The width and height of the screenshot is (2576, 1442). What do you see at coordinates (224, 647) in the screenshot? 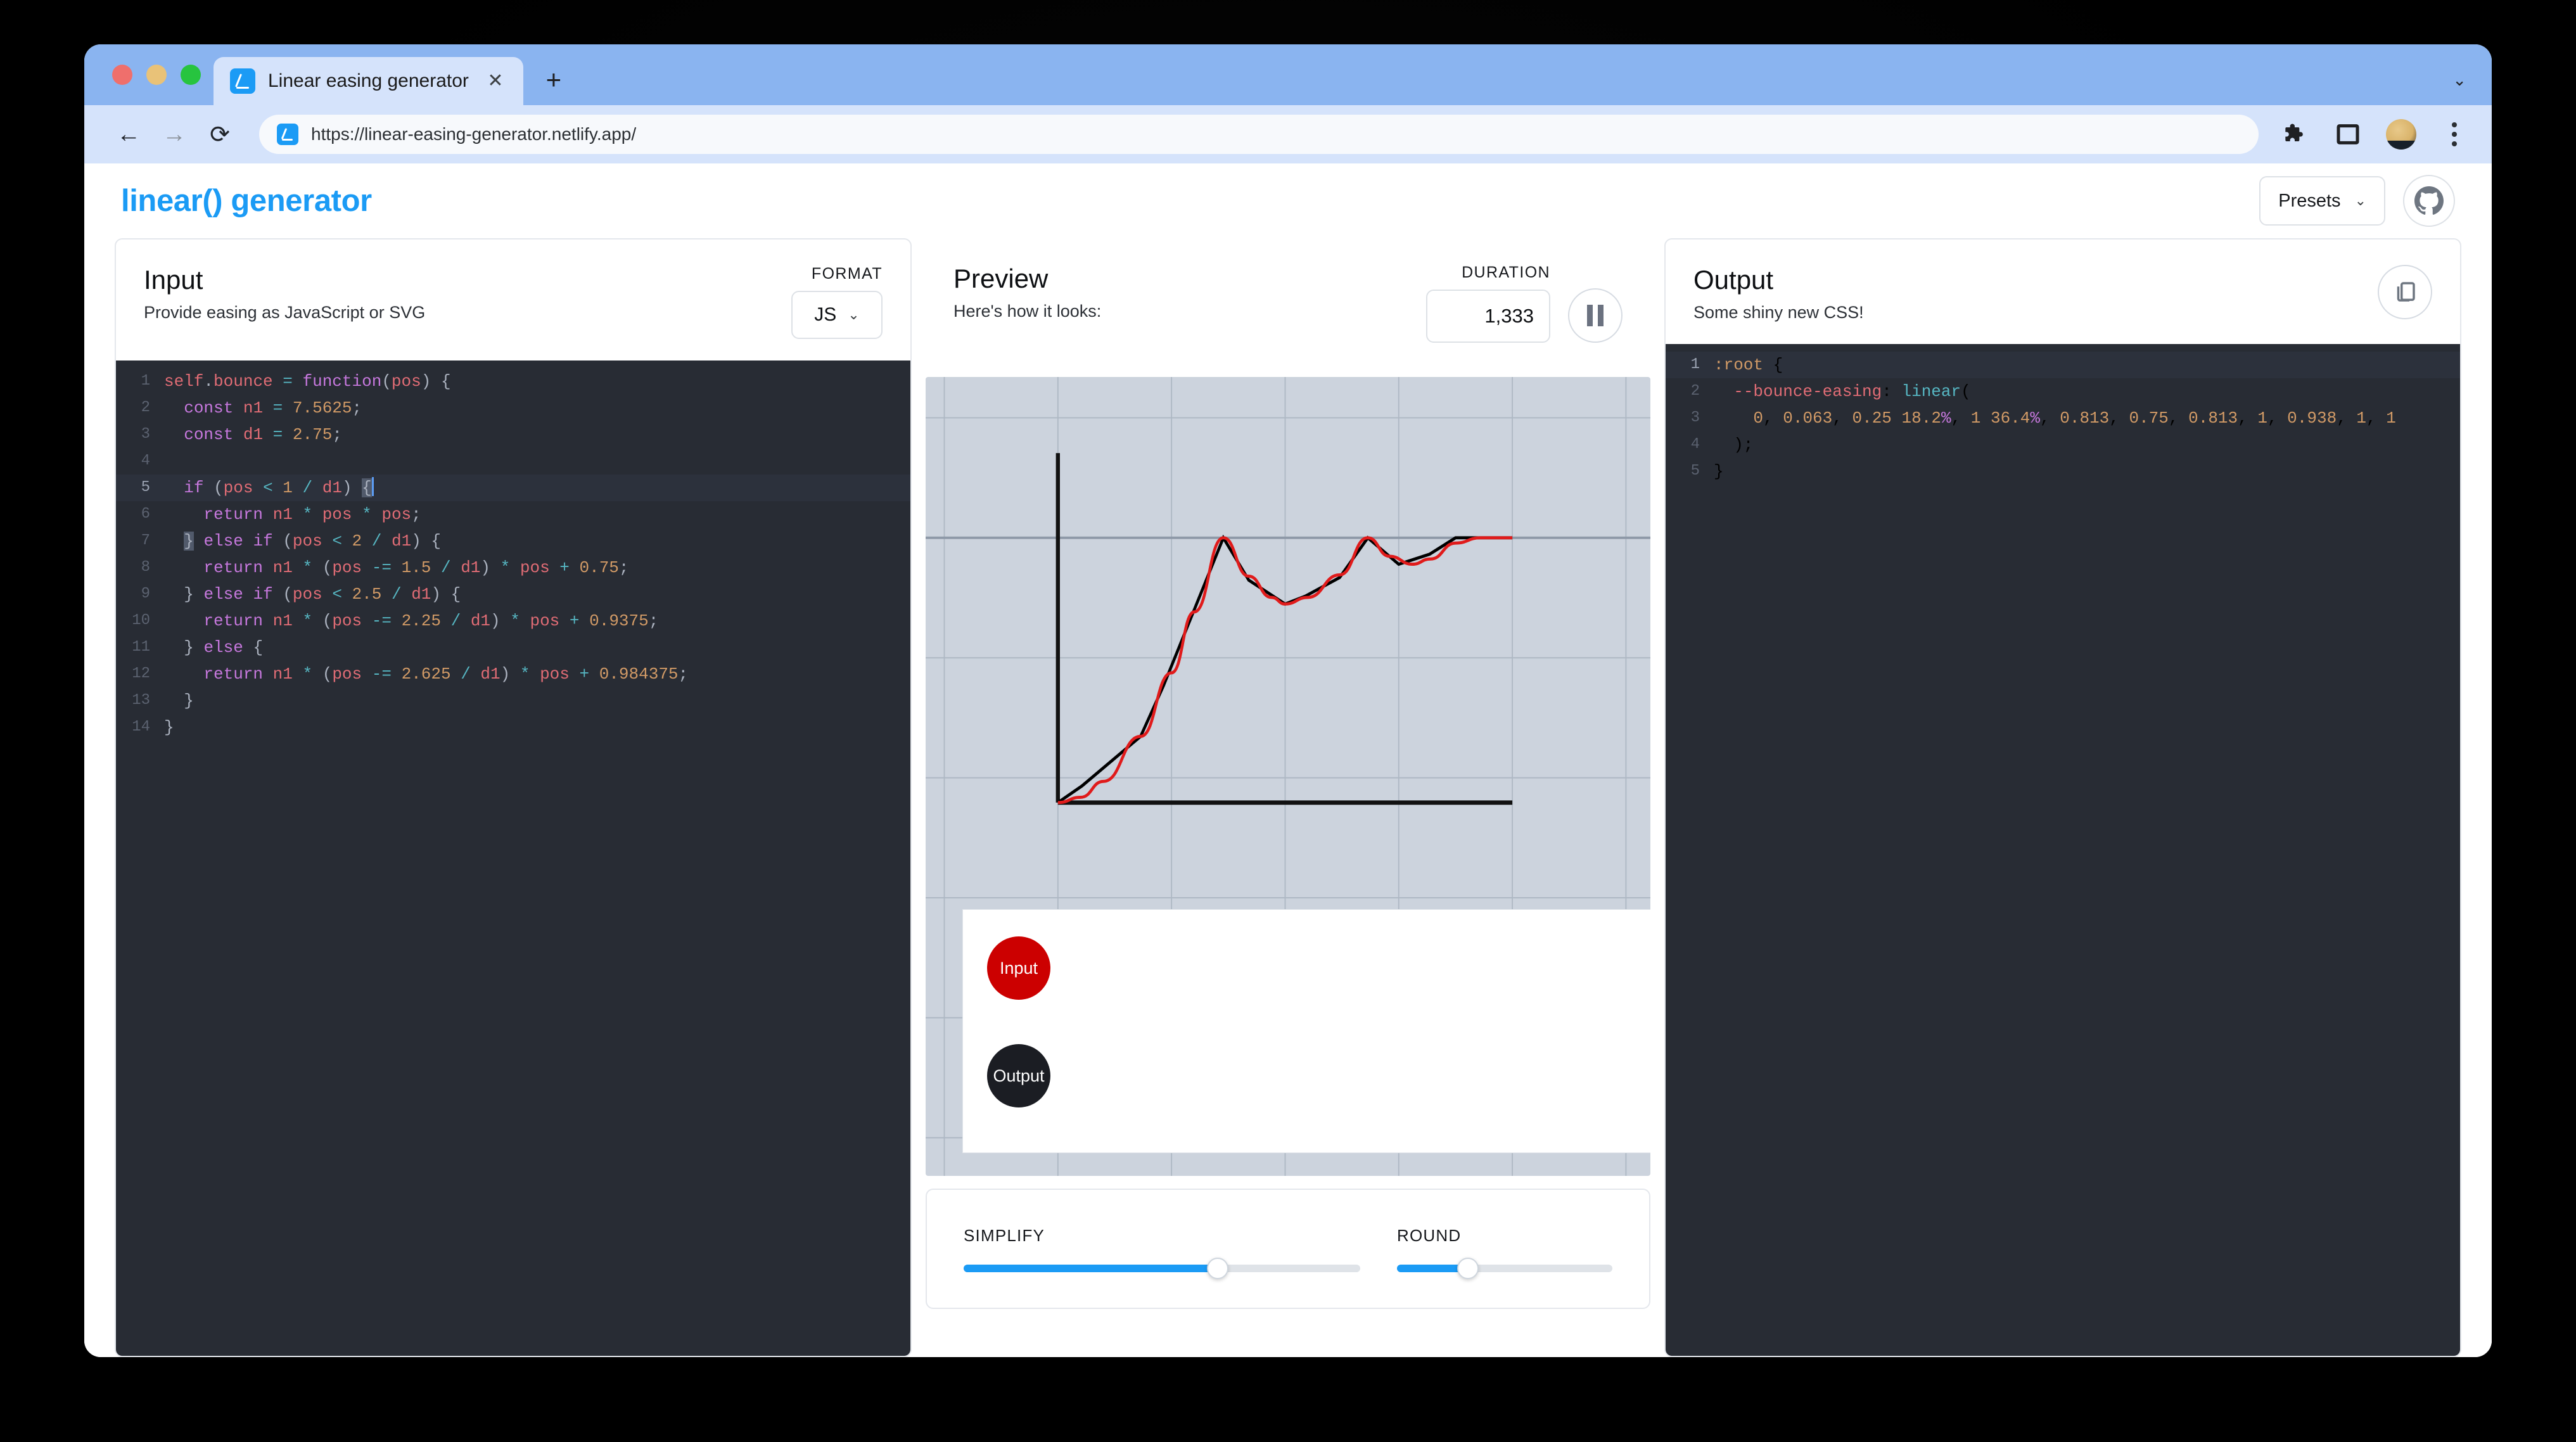
I see `code-text: } else {` at bounding box center [224, 647].